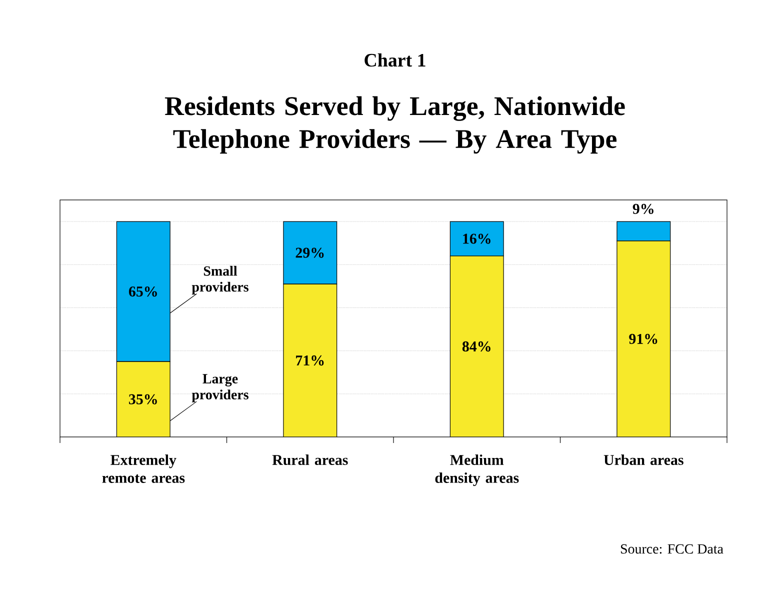 The height and width of the screenshot is (599, 770). I want to click on data-label: 71%, so click(310, 360).